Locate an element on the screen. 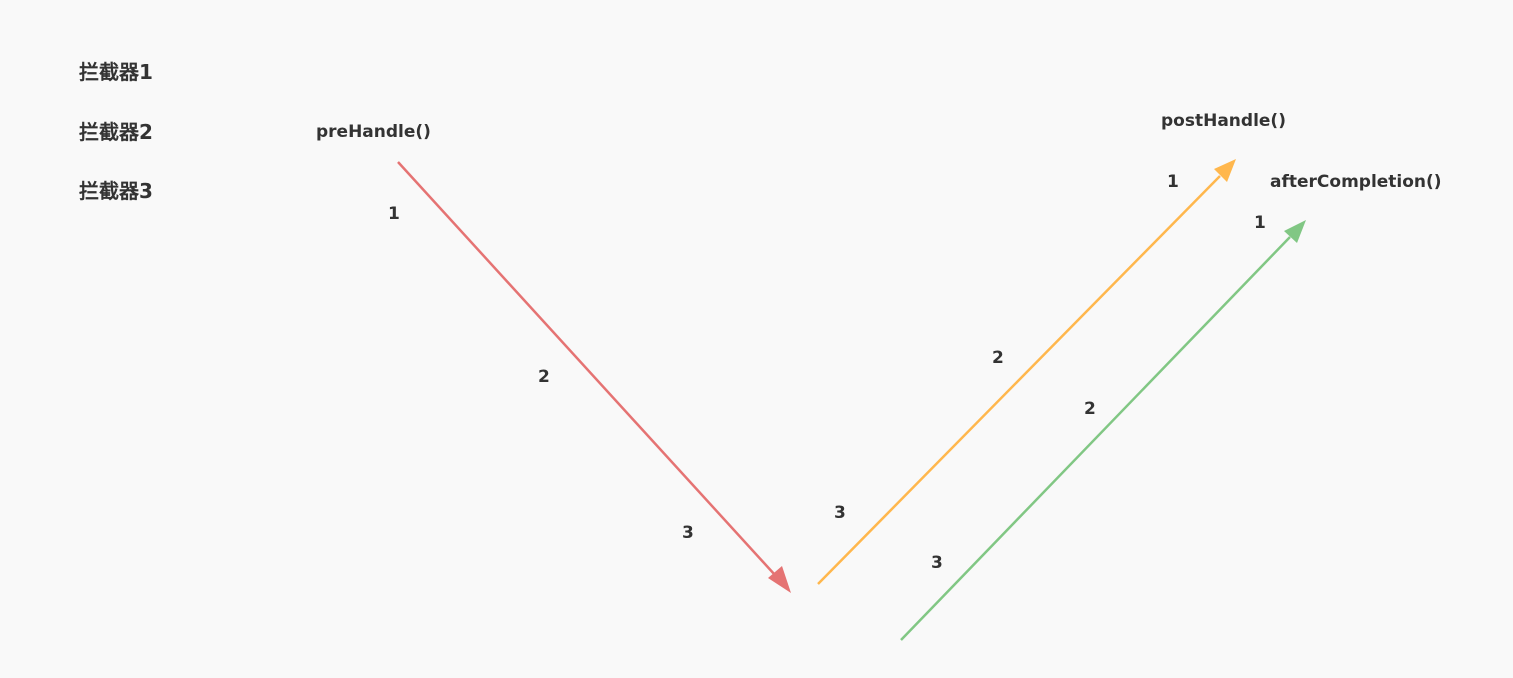 The image size is (1513, 678). prehandle-arrowhead is located at coordinates (779, 579).